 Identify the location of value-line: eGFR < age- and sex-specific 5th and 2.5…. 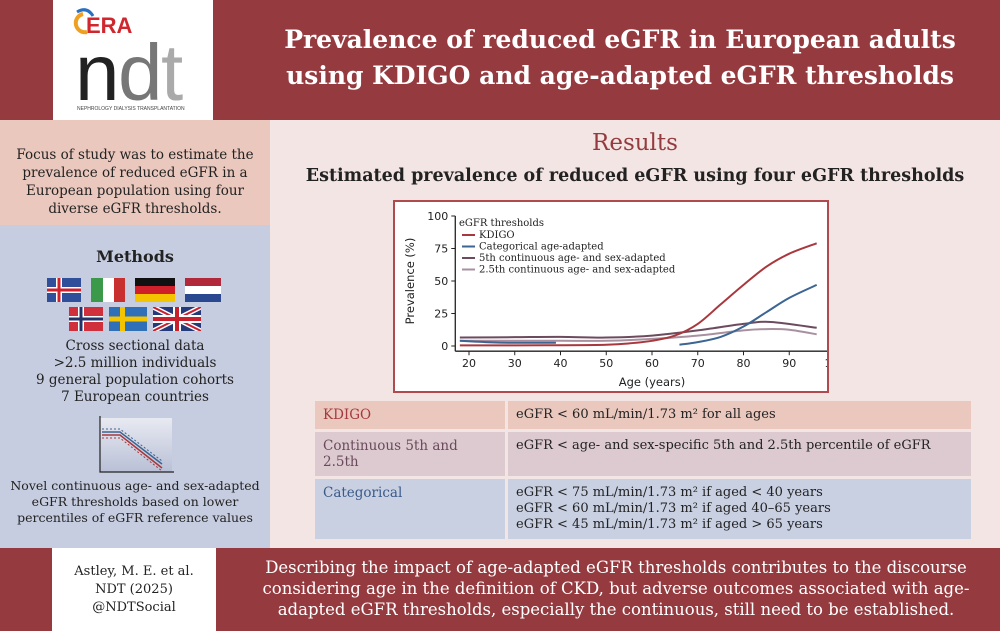
(723, 445).